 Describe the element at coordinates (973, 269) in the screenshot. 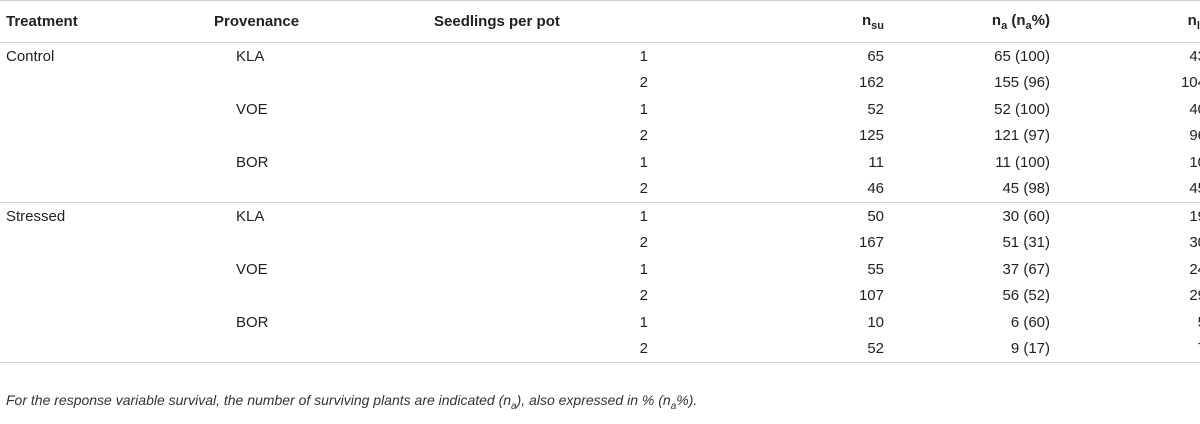

I see `cell-na: 37 (67)` at that location.